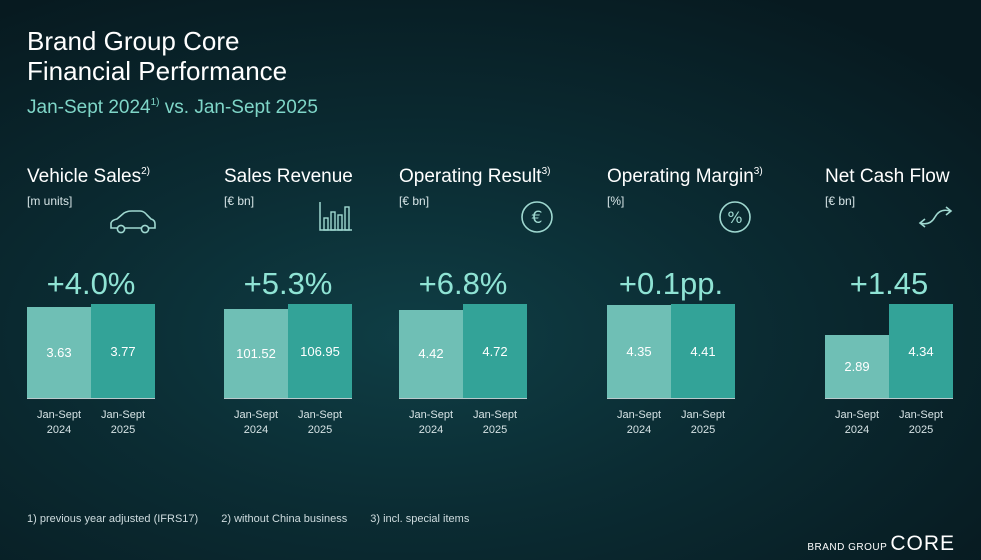 The image size is (981, 560). I want to click on bar-value-label: 2.89, so click(857, 367).